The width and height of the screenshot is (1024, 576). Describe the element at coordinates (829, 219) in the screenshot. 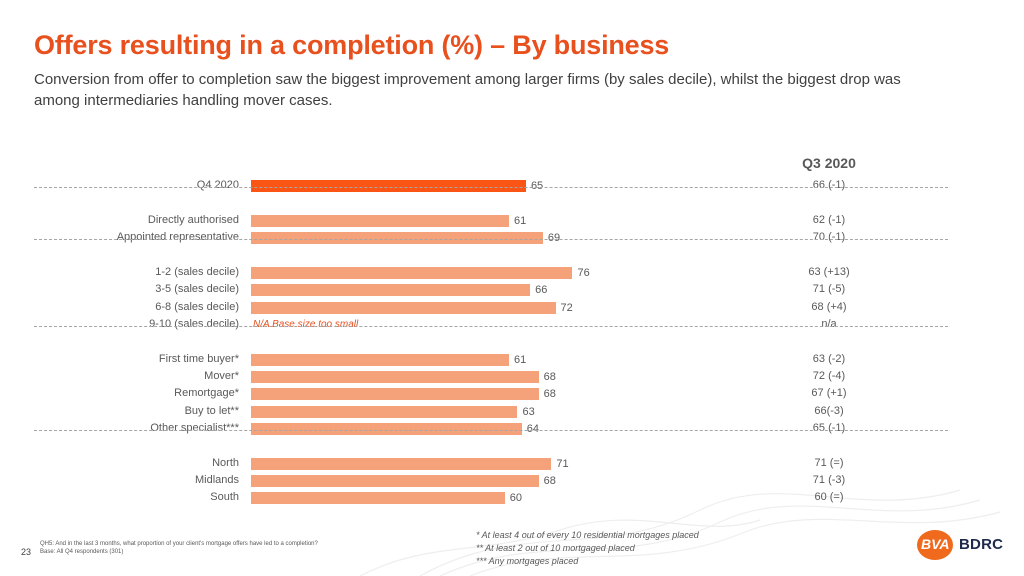

I see `q3-comparison-value: 62 (-1)` at that location.